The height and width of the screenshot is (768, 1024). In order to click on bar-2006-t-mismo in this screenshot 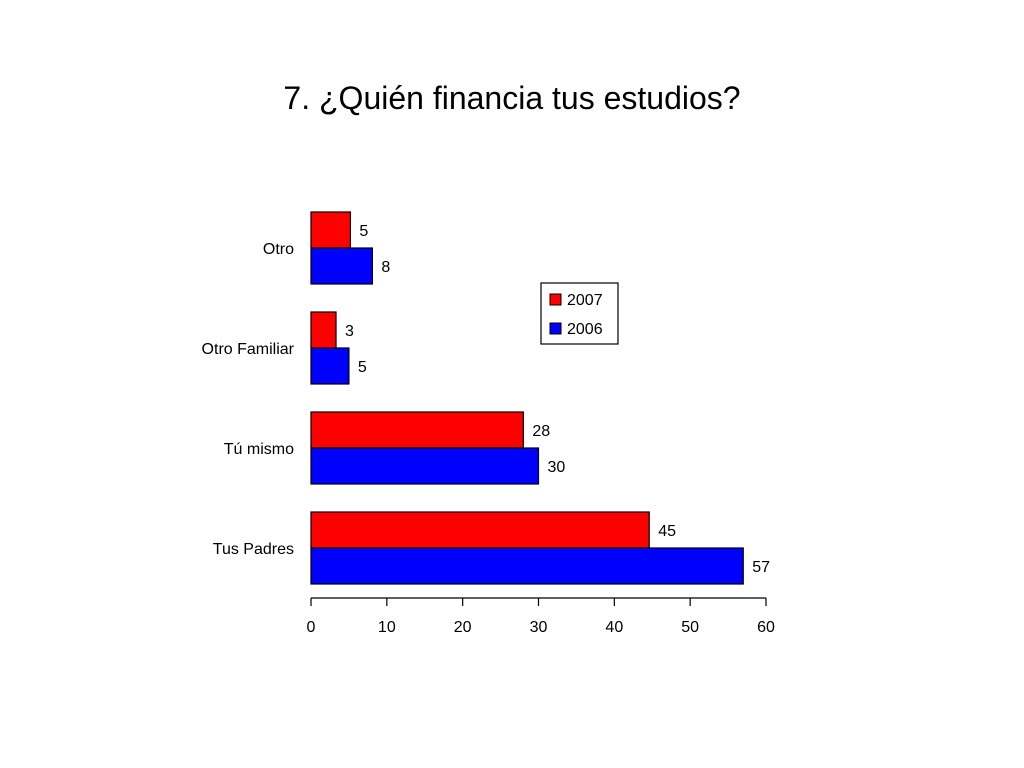, I will do `click(425, 466)`.